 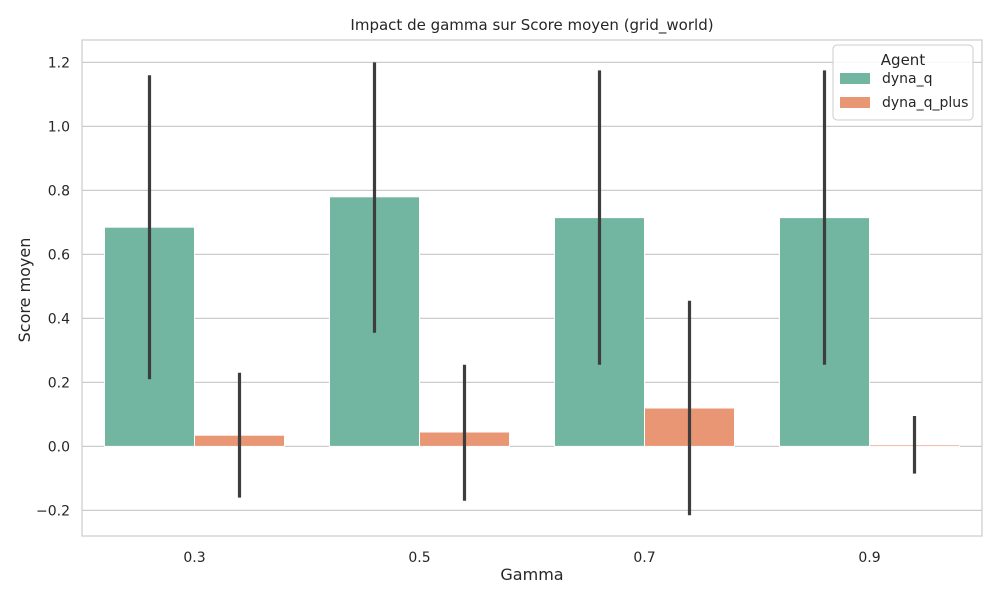 What do you see at coordinates (59, 319) in the screenshot?
I see `y-tick-label: 0.4` at bounding box center [59, 319].